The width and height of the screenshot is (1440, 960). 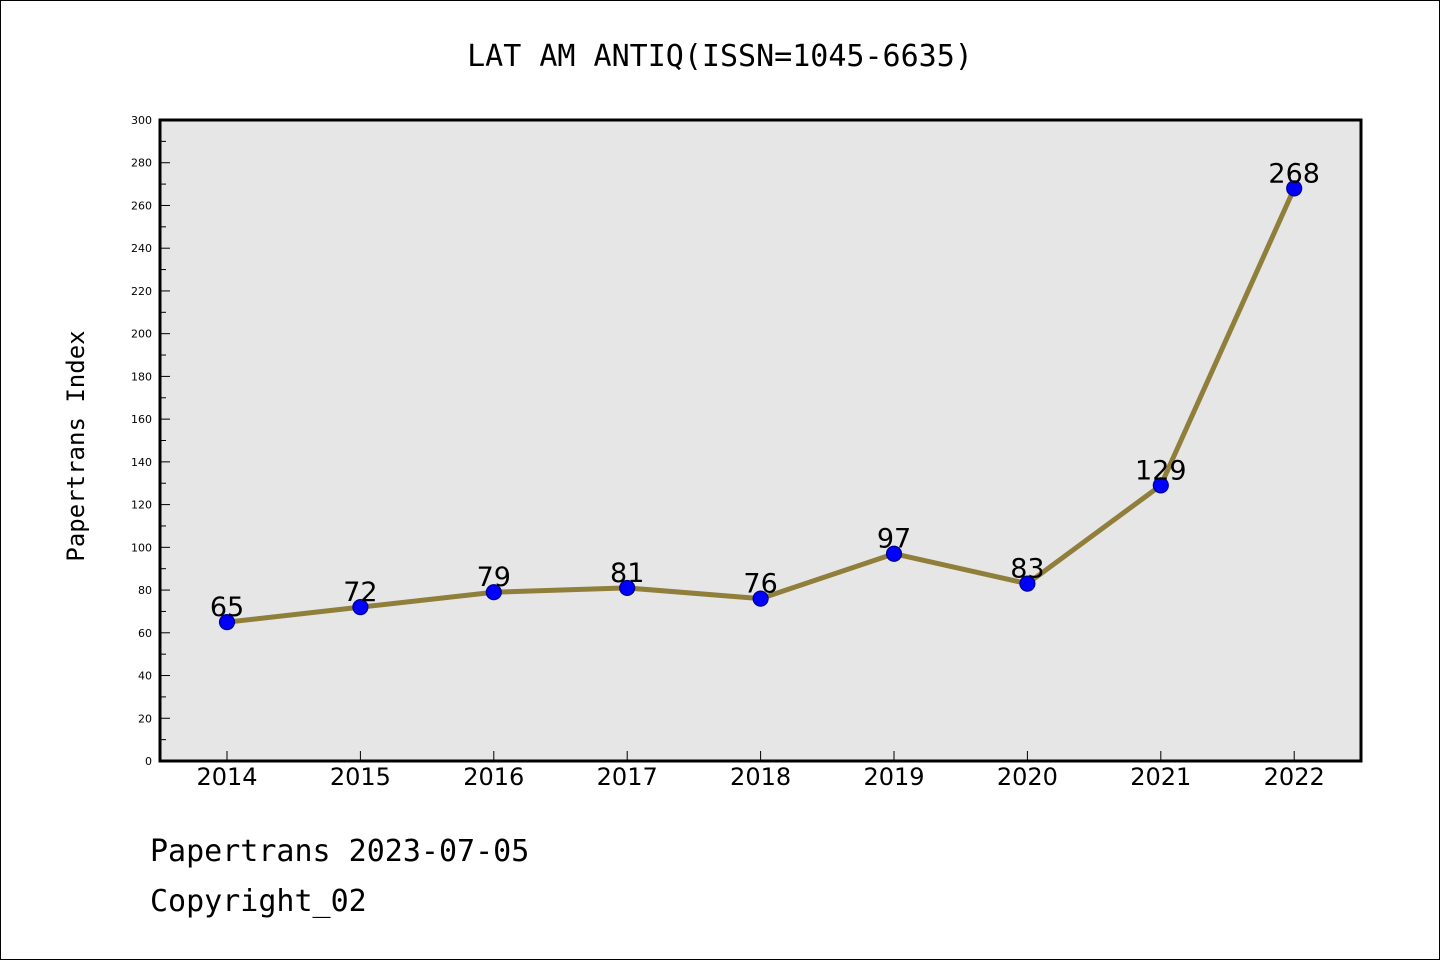 What do you see at coordinates (145, 590) in the screenshot?
I see `y-tick-label: 80` at bounding box center [145, 590].